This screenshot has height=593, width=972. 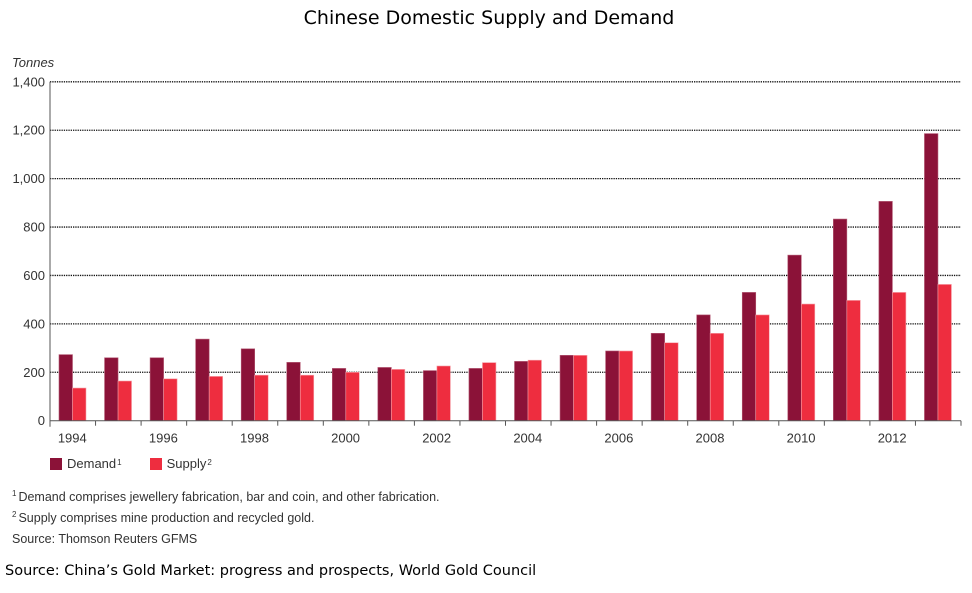 What do you see at coordinates (14, 515) in the screenshot?
I see `footnote-mark: 2` at bounding box center [14, 515].